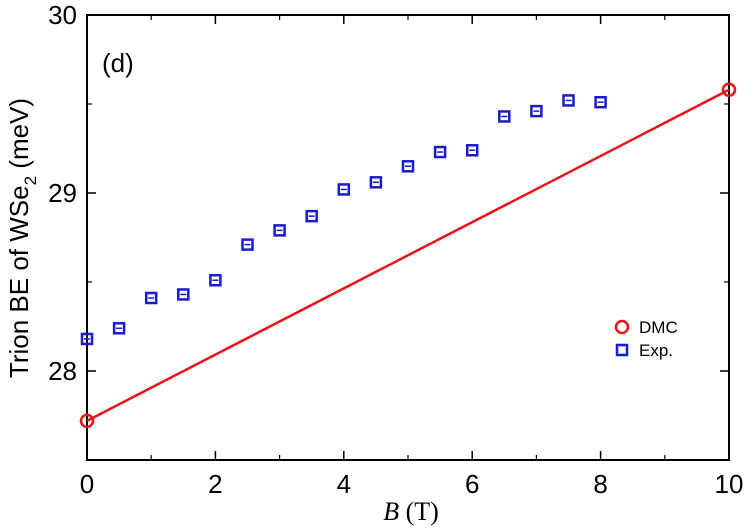 This screenshot has width=747, height=529. I want to click on panel-label: (d), so click(118, 63).